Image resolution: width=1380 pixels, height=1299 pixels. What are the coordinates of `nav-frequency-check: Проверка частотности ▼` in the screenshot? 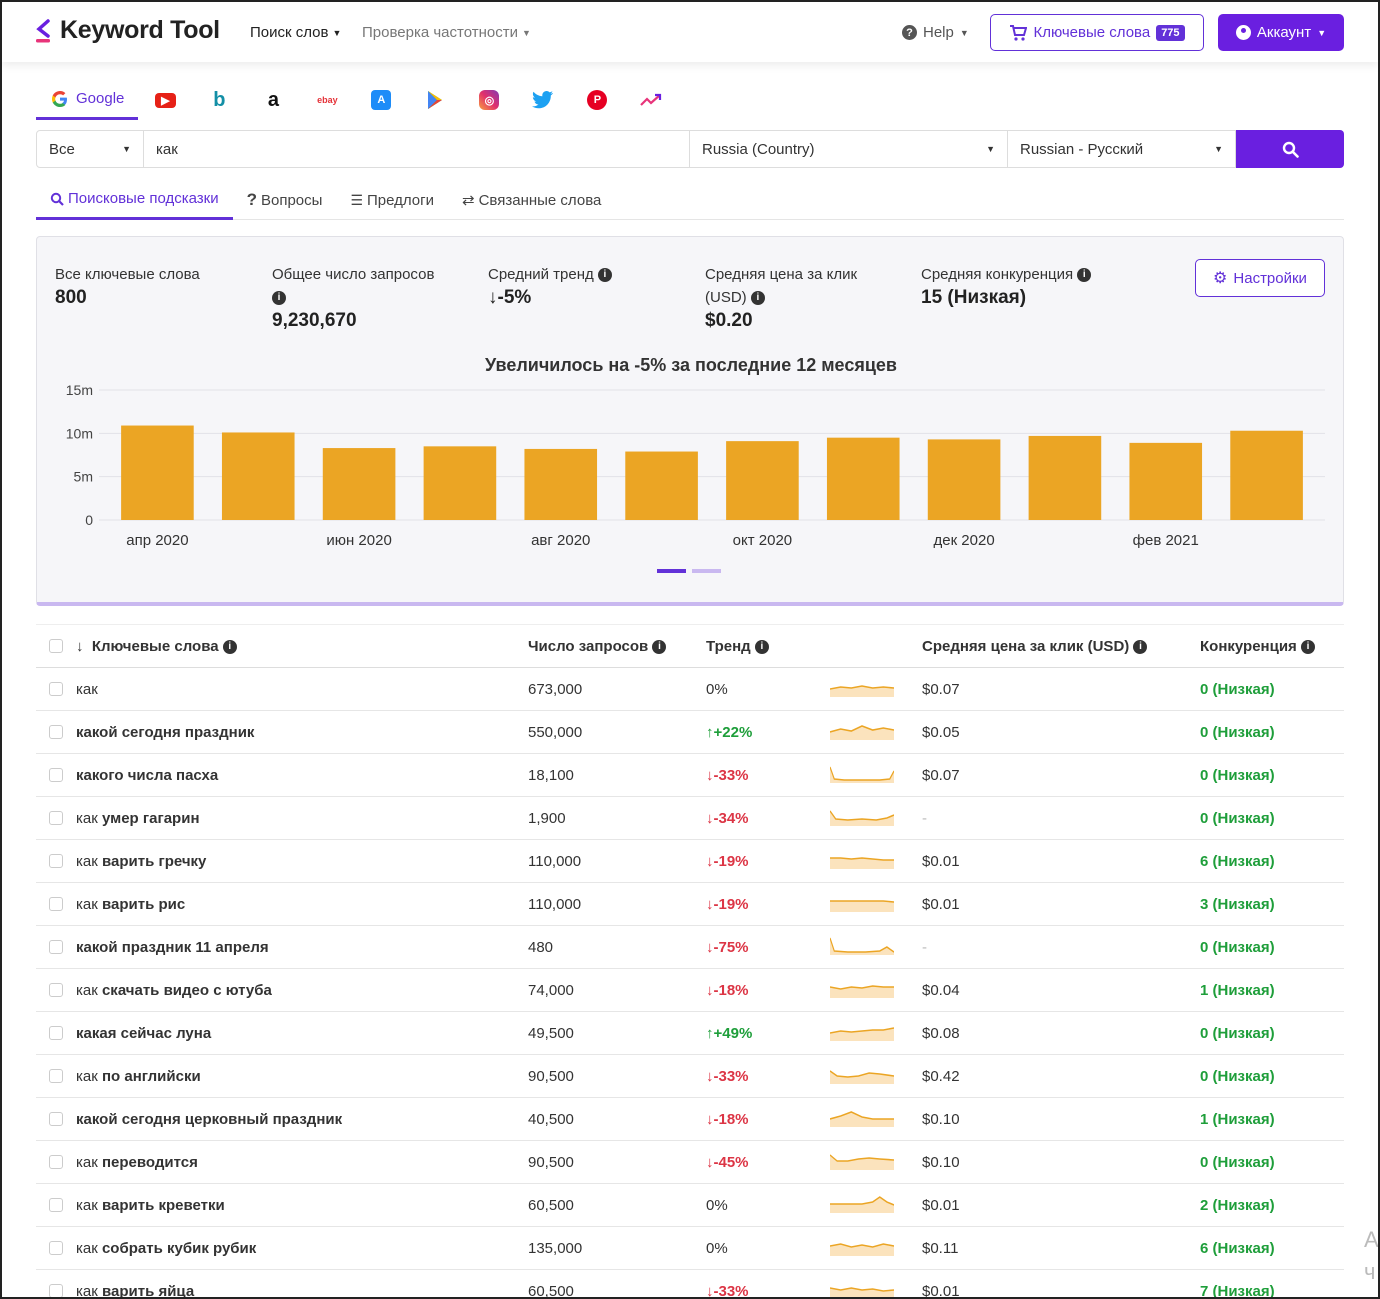 It's located at (446, 32).